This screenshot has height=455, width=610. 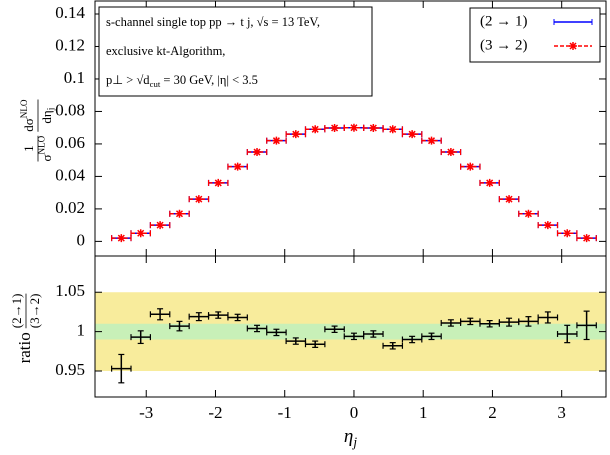 What do you see at coordinates (504, 45) in the screenshot?
I see `legend-label: (3 → 2)` at bounding box center [504, 45].